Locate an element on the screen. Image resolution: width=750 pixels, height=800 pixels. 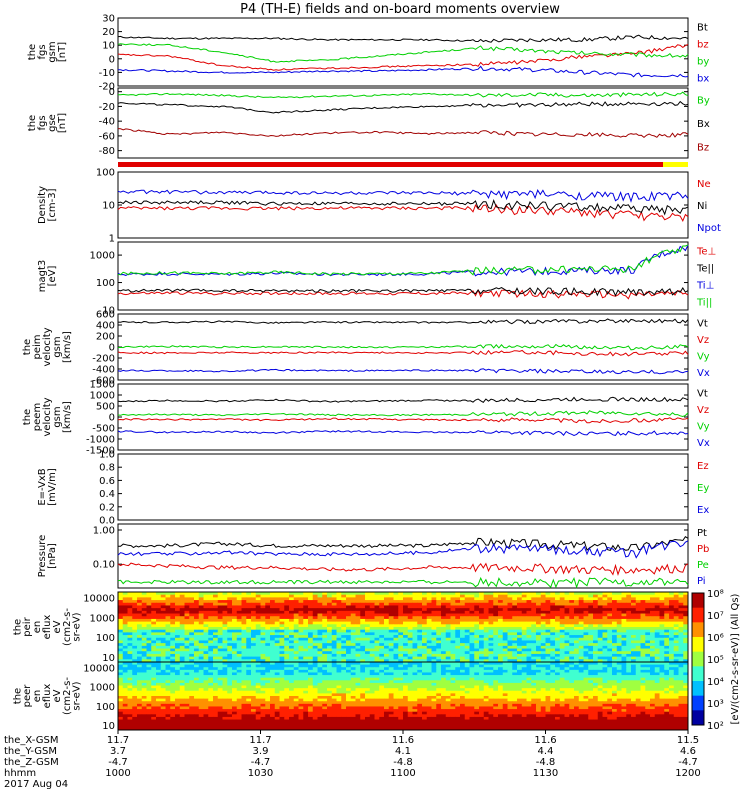
panel-frame is located at coordinates (403, 205).